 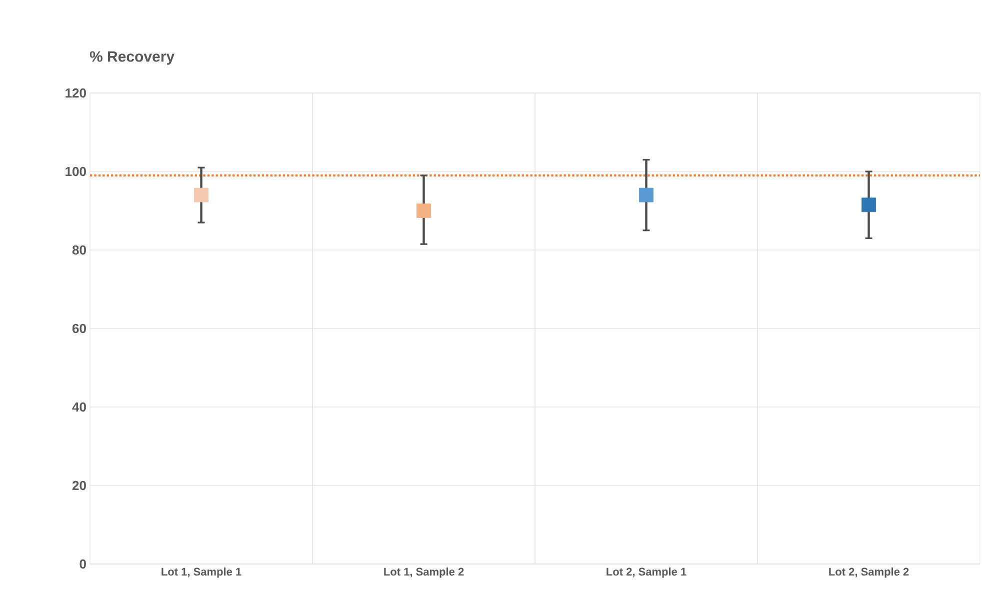 I want to click on x-tick-label: Lot 2, Sample 1, so click(x=646, y=573).